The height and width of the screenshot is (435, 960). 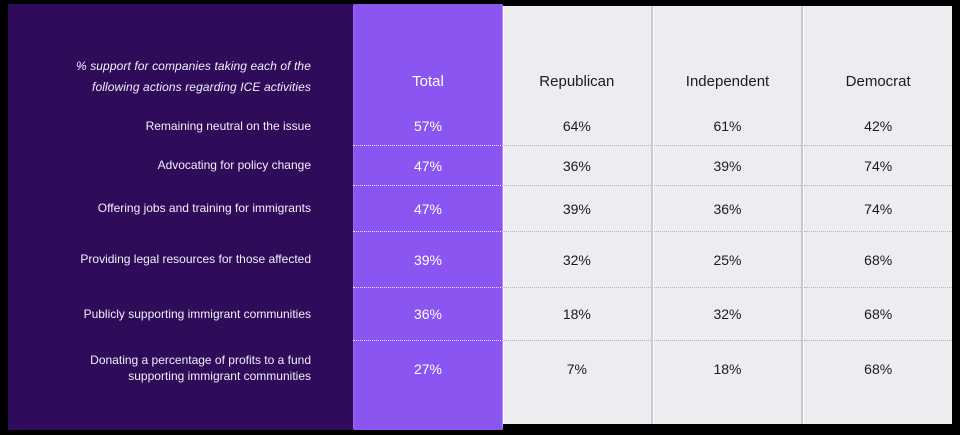 What do you see at coordinates (180, 413) in the screenshot?
I see `panel-footer-spacer` at bounding box center [180, 413].